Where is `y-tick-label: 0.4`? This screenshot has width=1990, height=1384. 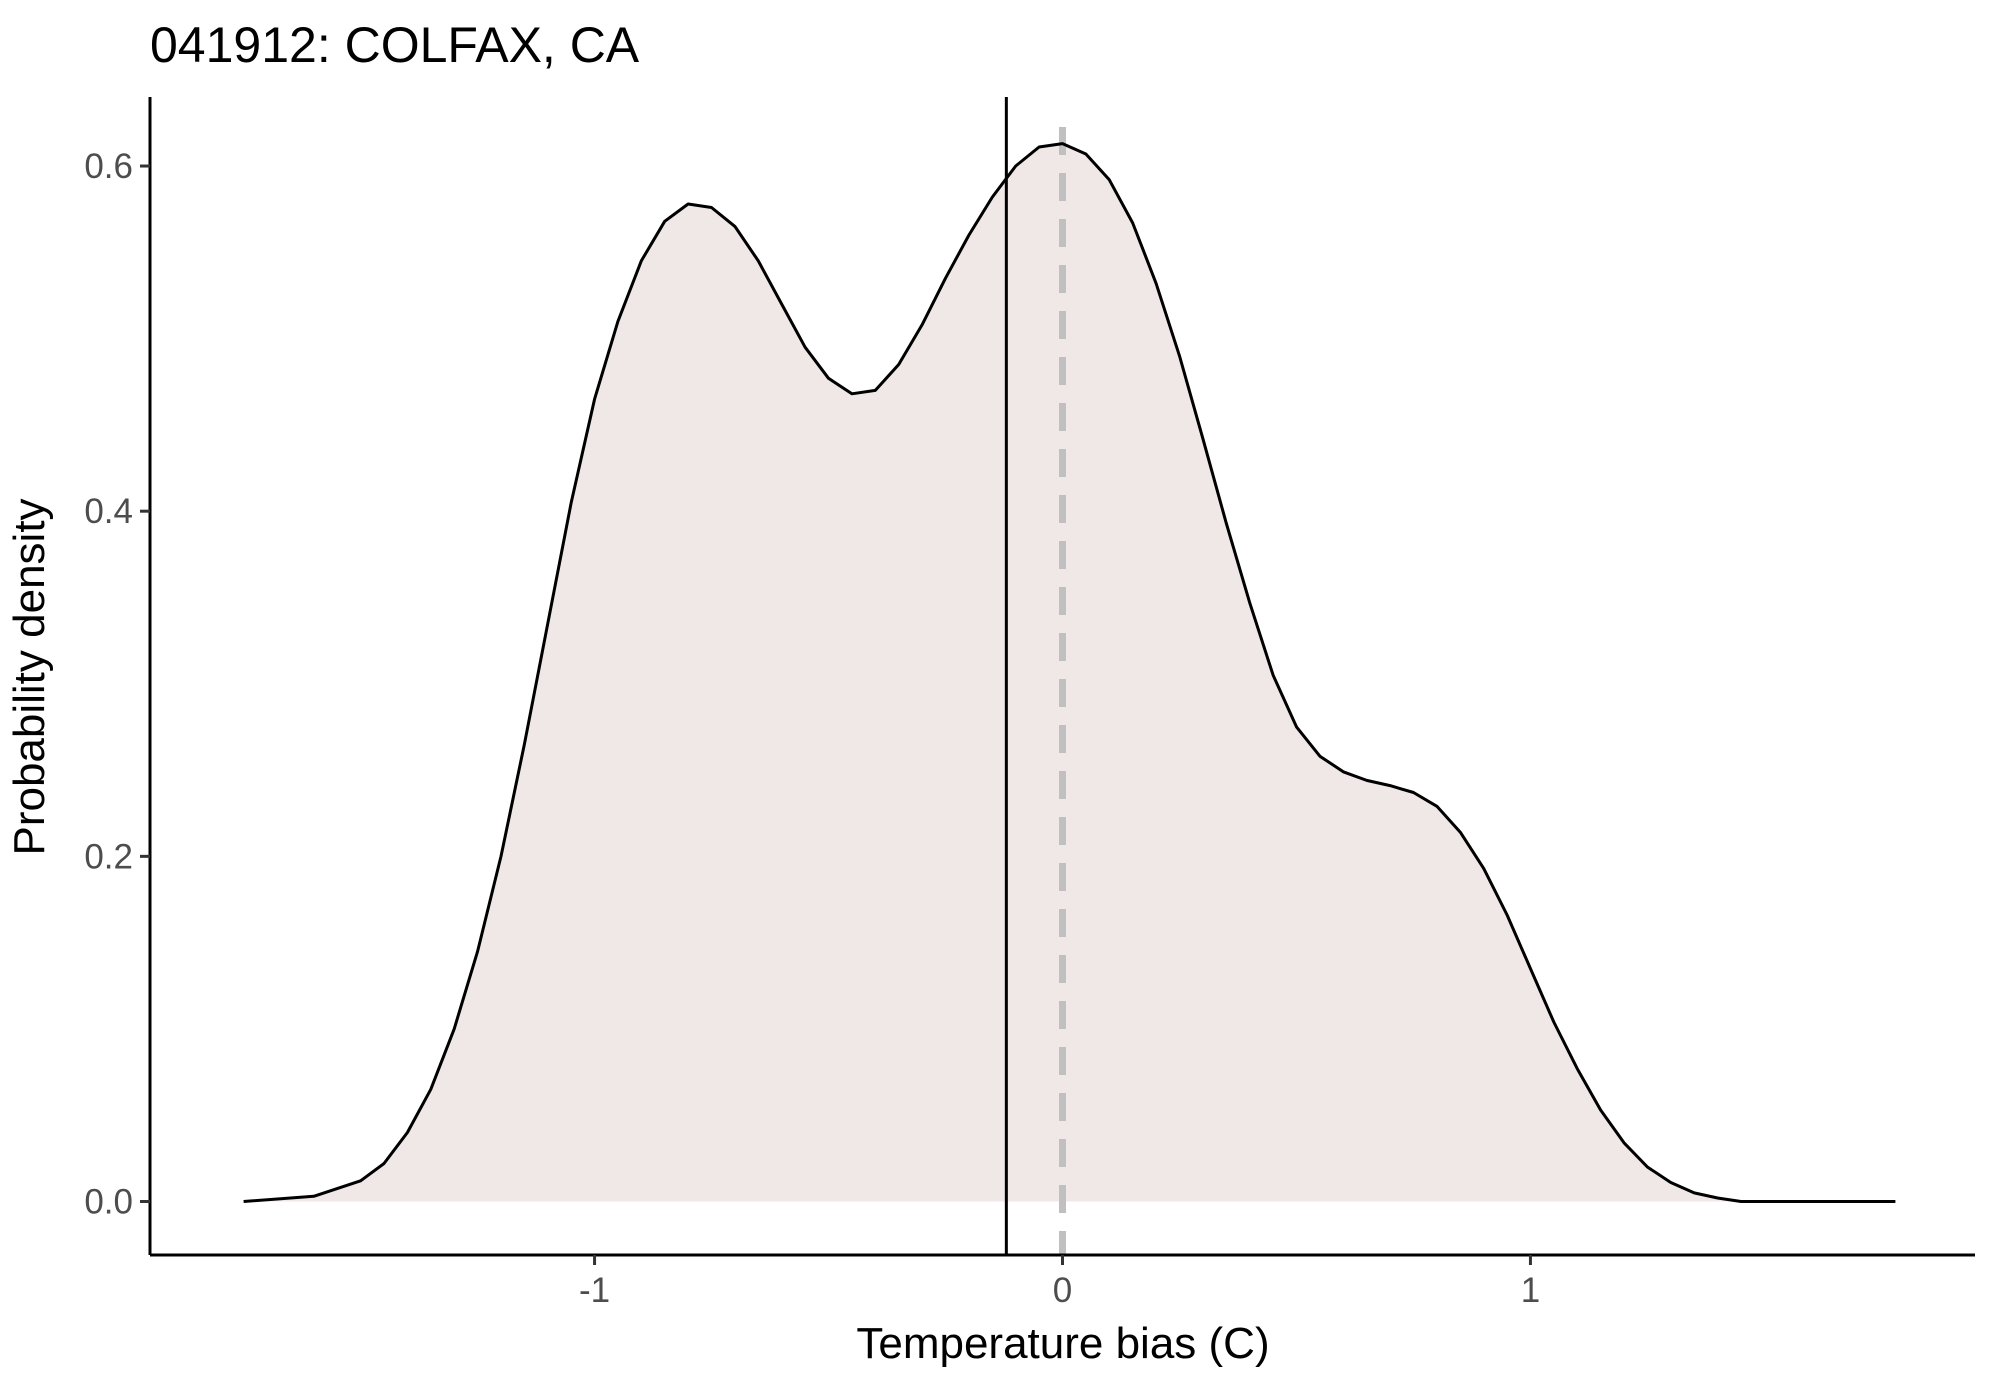 y-tick-label: 0.4 is located at coordinates (108, 511).